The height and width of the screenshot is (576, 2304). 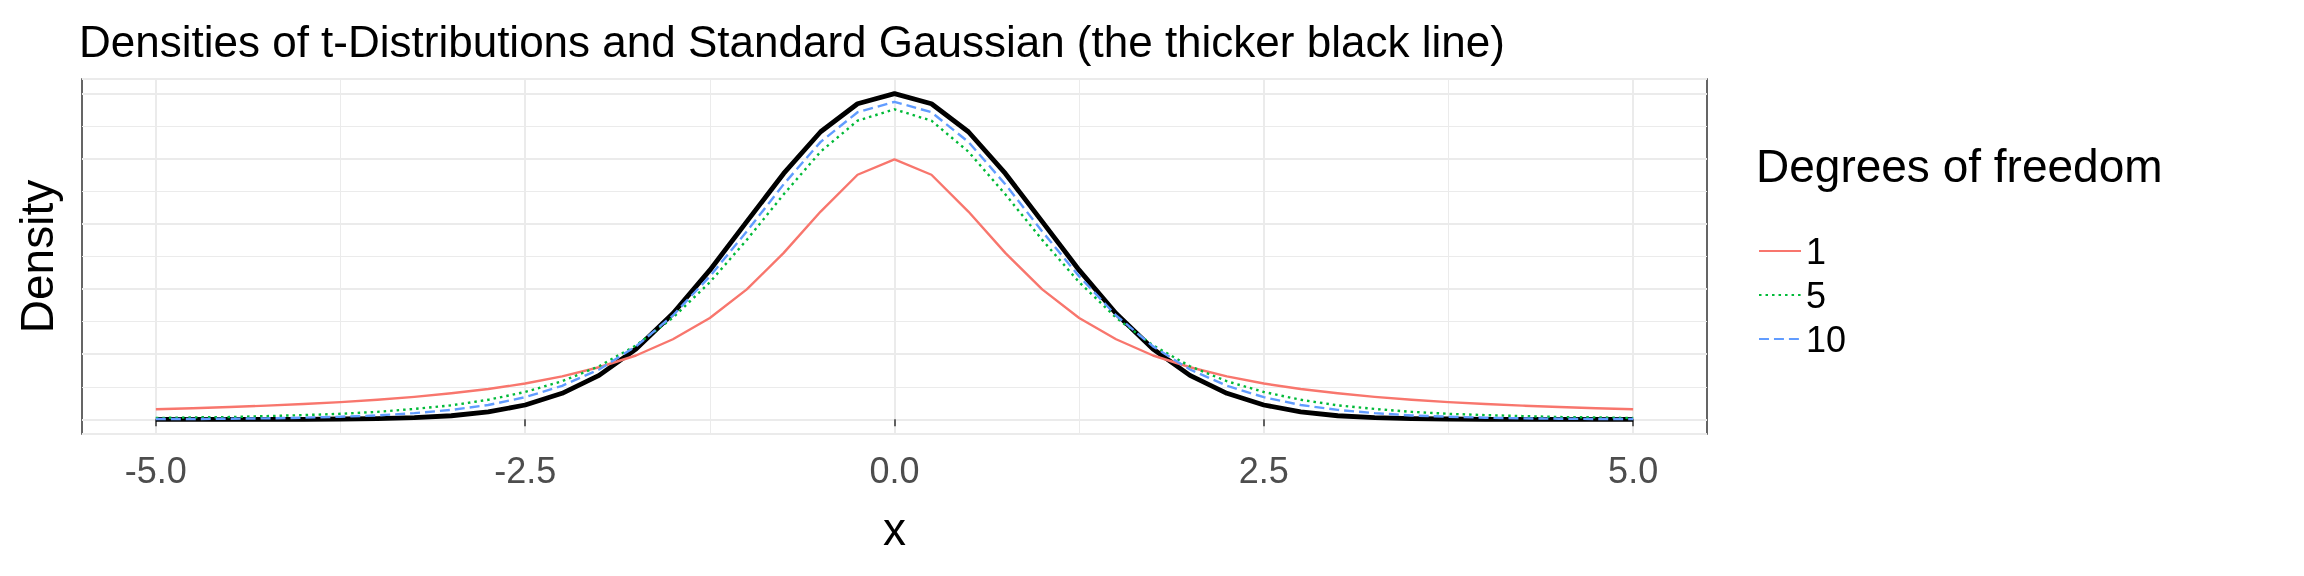 What do you see at coordinates (1816, 251) in the screenshot?
I see `legend-label: 1` at bounding box center [1816, 251].